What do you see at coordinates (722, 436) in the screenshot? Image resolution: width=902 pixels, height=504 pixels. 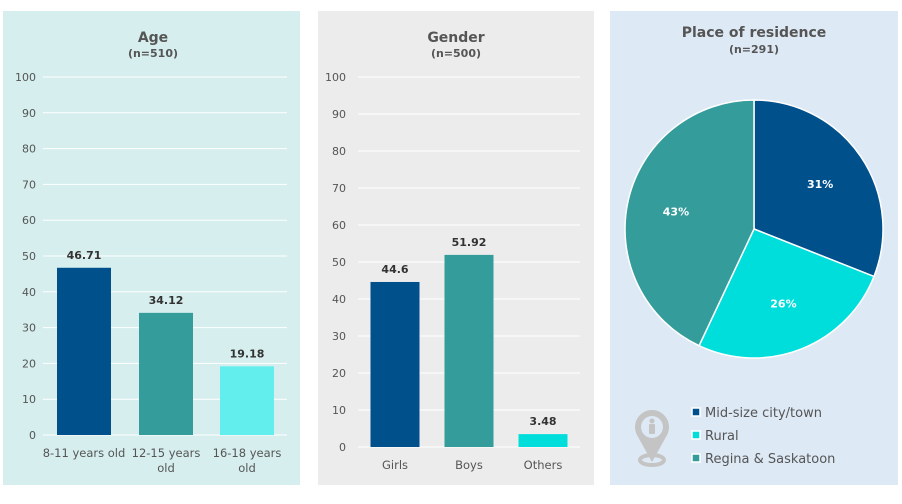 I see `legend-label: Rural` at bounding box center [722, 436].